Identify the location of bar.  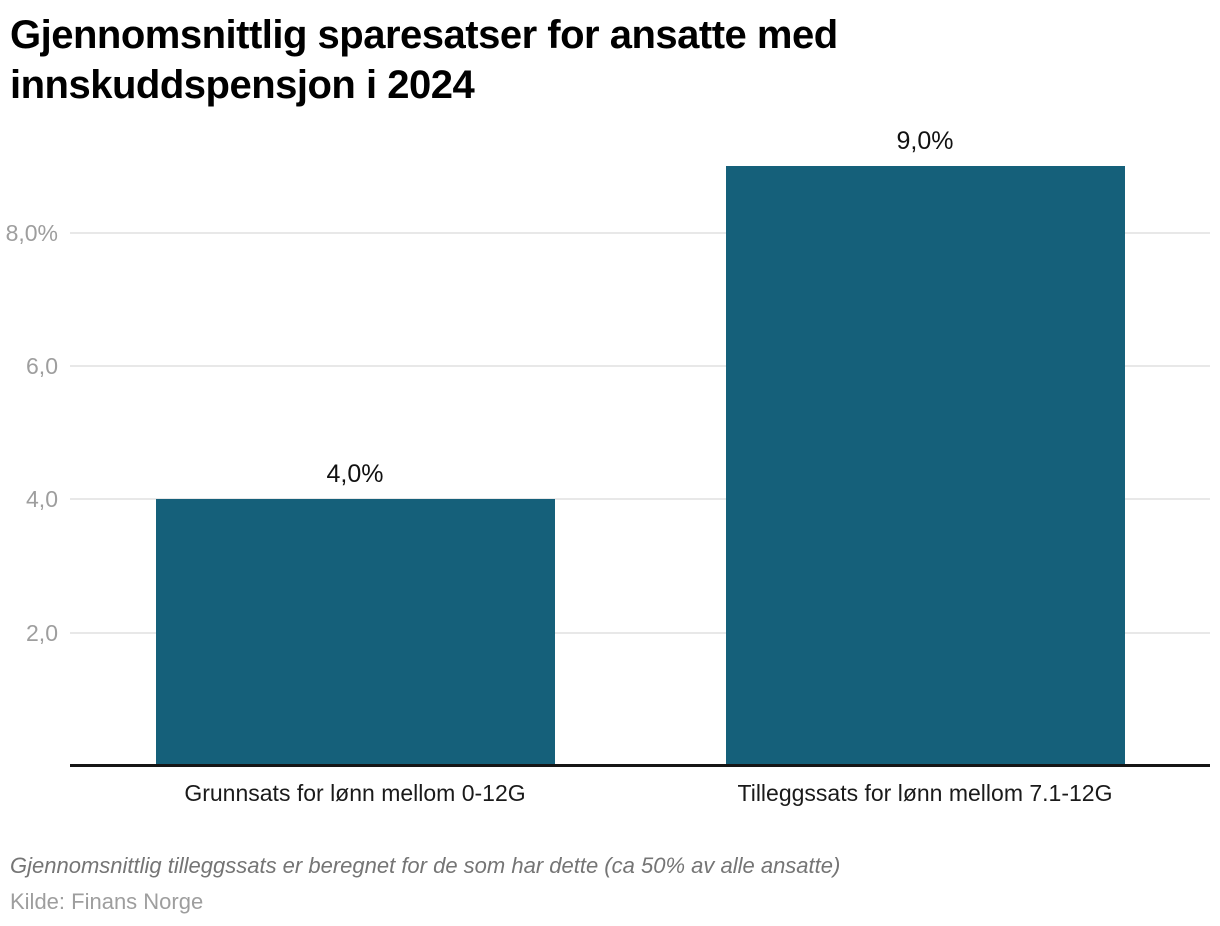
(355, 632).